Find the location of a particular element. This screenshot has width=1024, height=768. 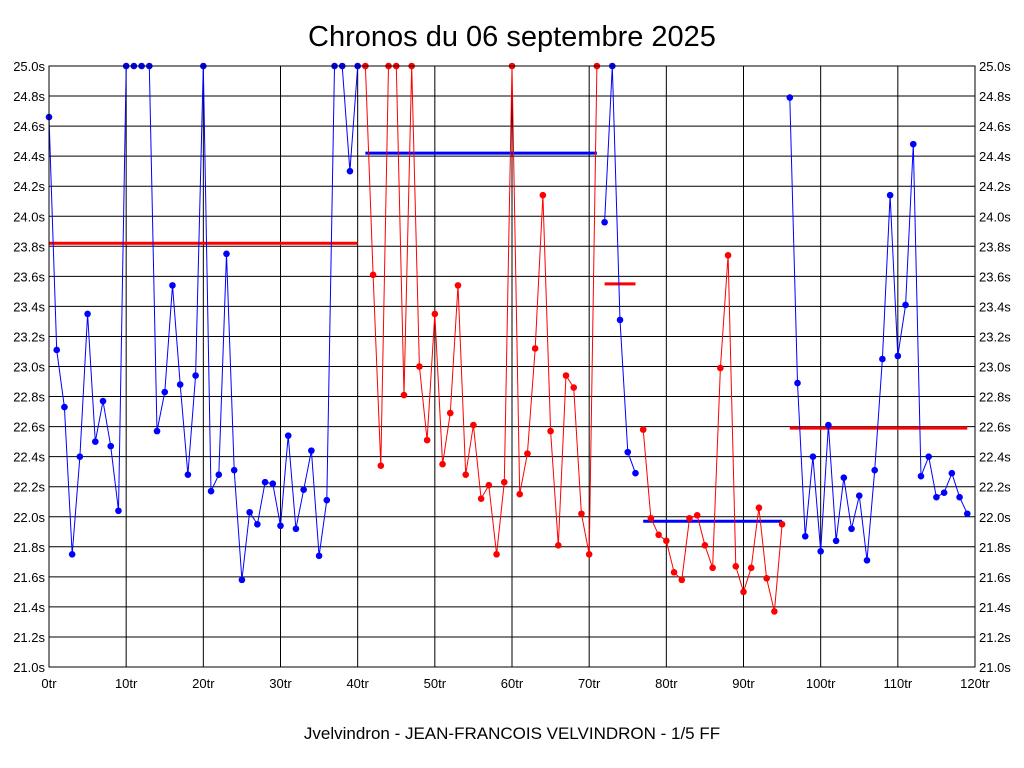

y-tick-label-left: 22.8s is located at coordinates (29, 397).